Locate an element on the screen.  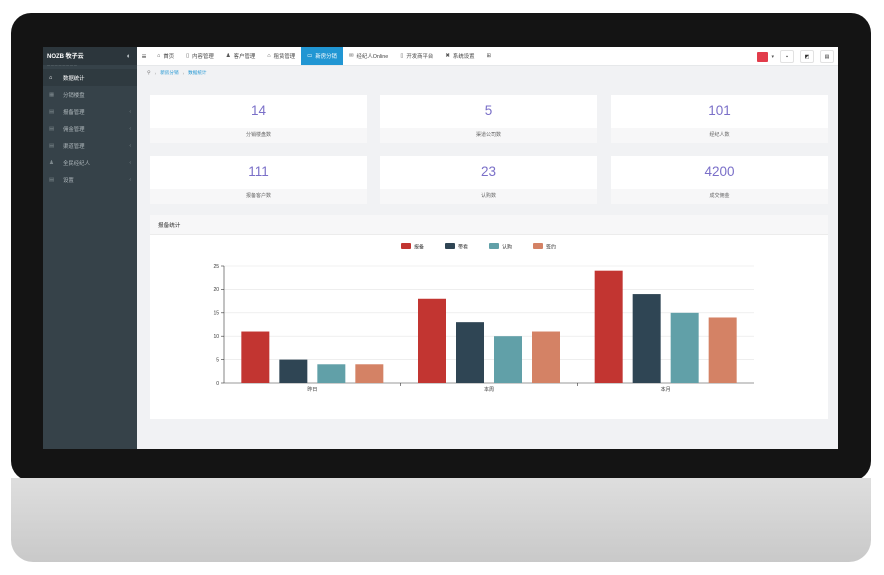
stat-card: 5 渠道公司数 is located at coordinates (488, 119).